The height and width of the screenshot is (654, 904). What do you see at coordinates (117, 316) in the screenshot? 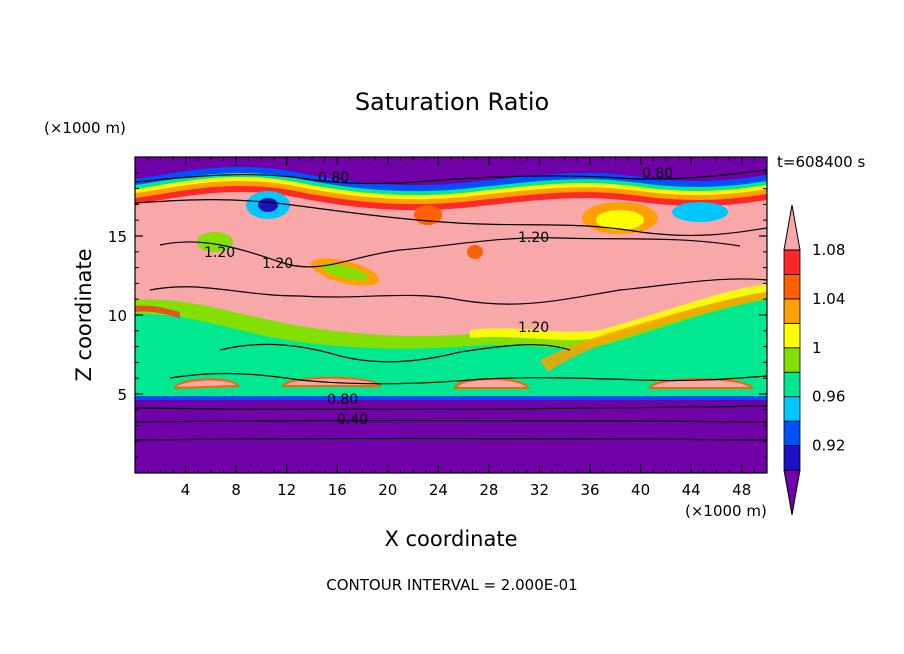
I see `y-tick-label: 10` at bounding box center [117, 316].